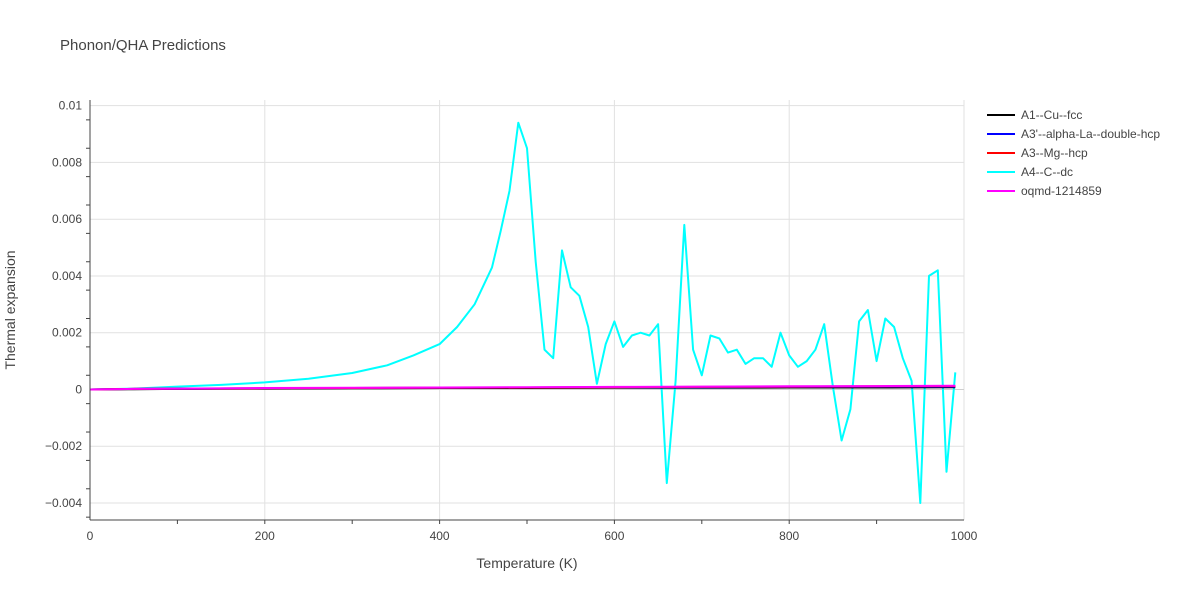 The height and width of the screenshot is (600, 1200). What do you see at coordinates (67, 333) in the screenshot?
I see `y-tick-label: 0.002` at bounding box center [67, 333].